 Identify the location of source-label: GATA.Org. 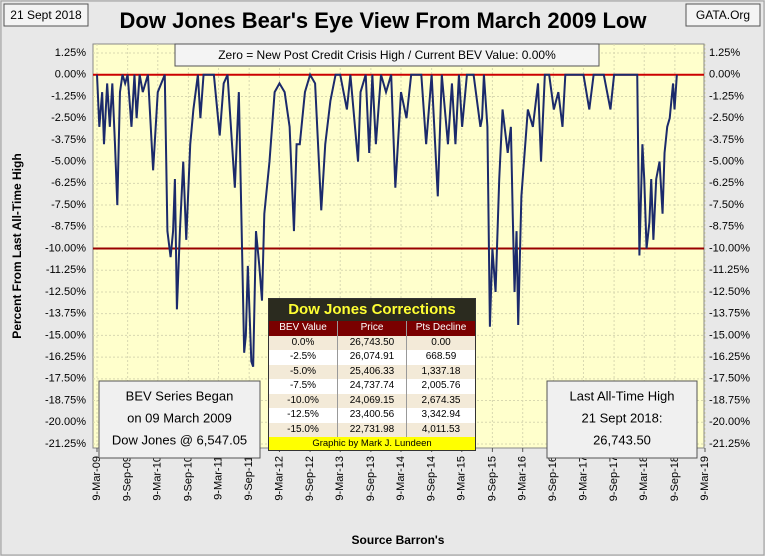
(723, 15).